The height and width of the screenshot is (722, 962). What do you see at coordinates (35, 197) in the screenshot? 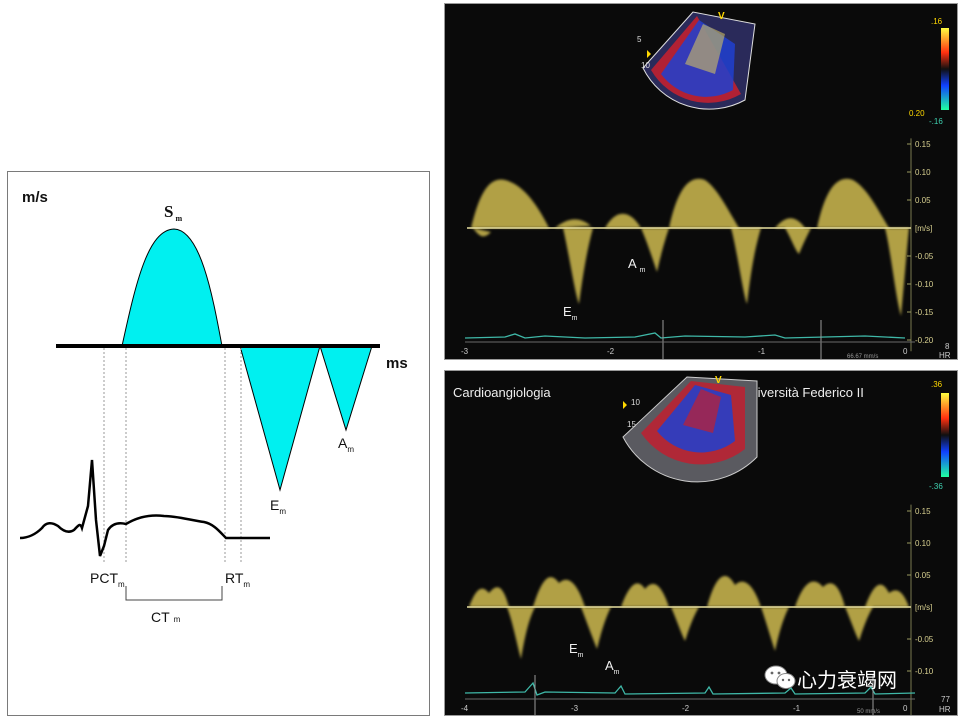
I see `y-axis-label: m/s` at bounding box center [35, 197].